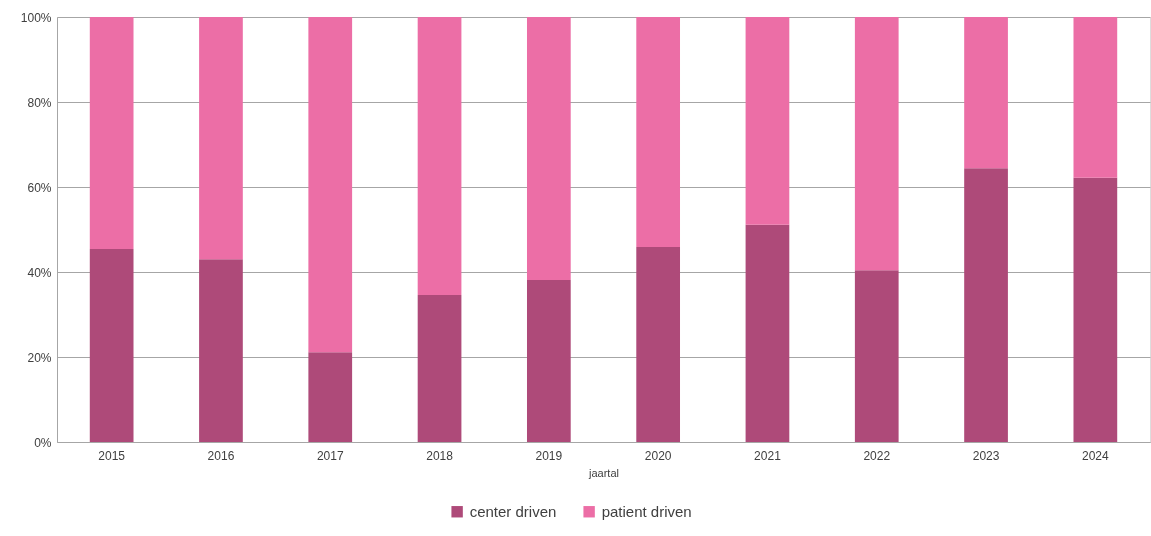  I want to click on x-tick-label: 2019, so click(549, 455).